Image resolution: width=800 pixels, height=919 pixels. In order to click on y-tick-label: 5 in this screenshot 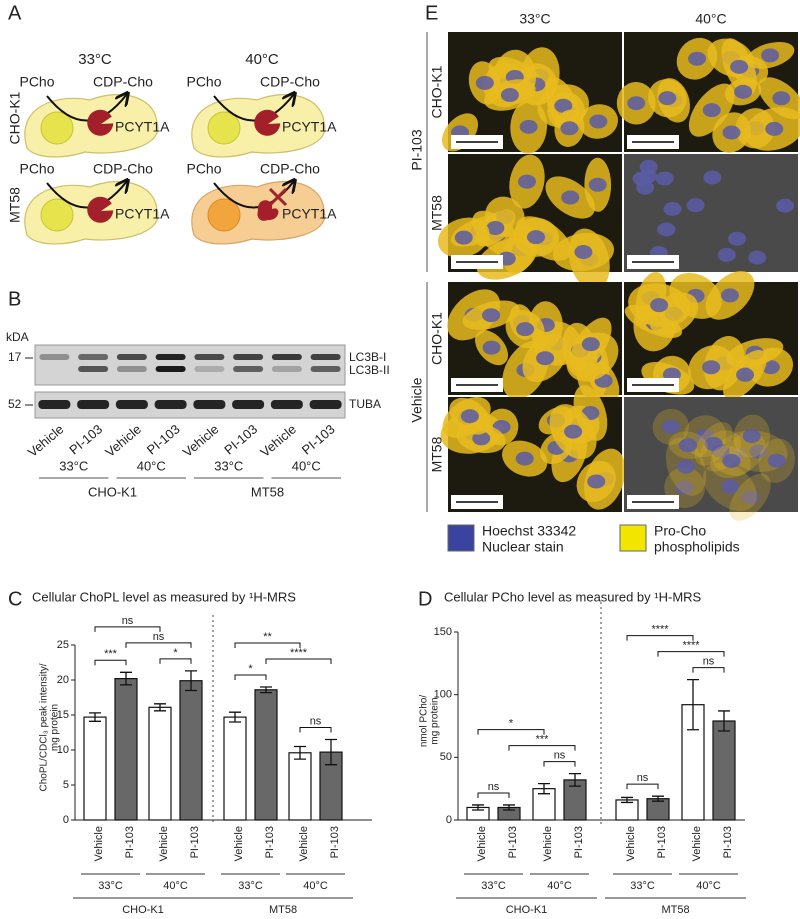, I will do `click(66, 785)`.